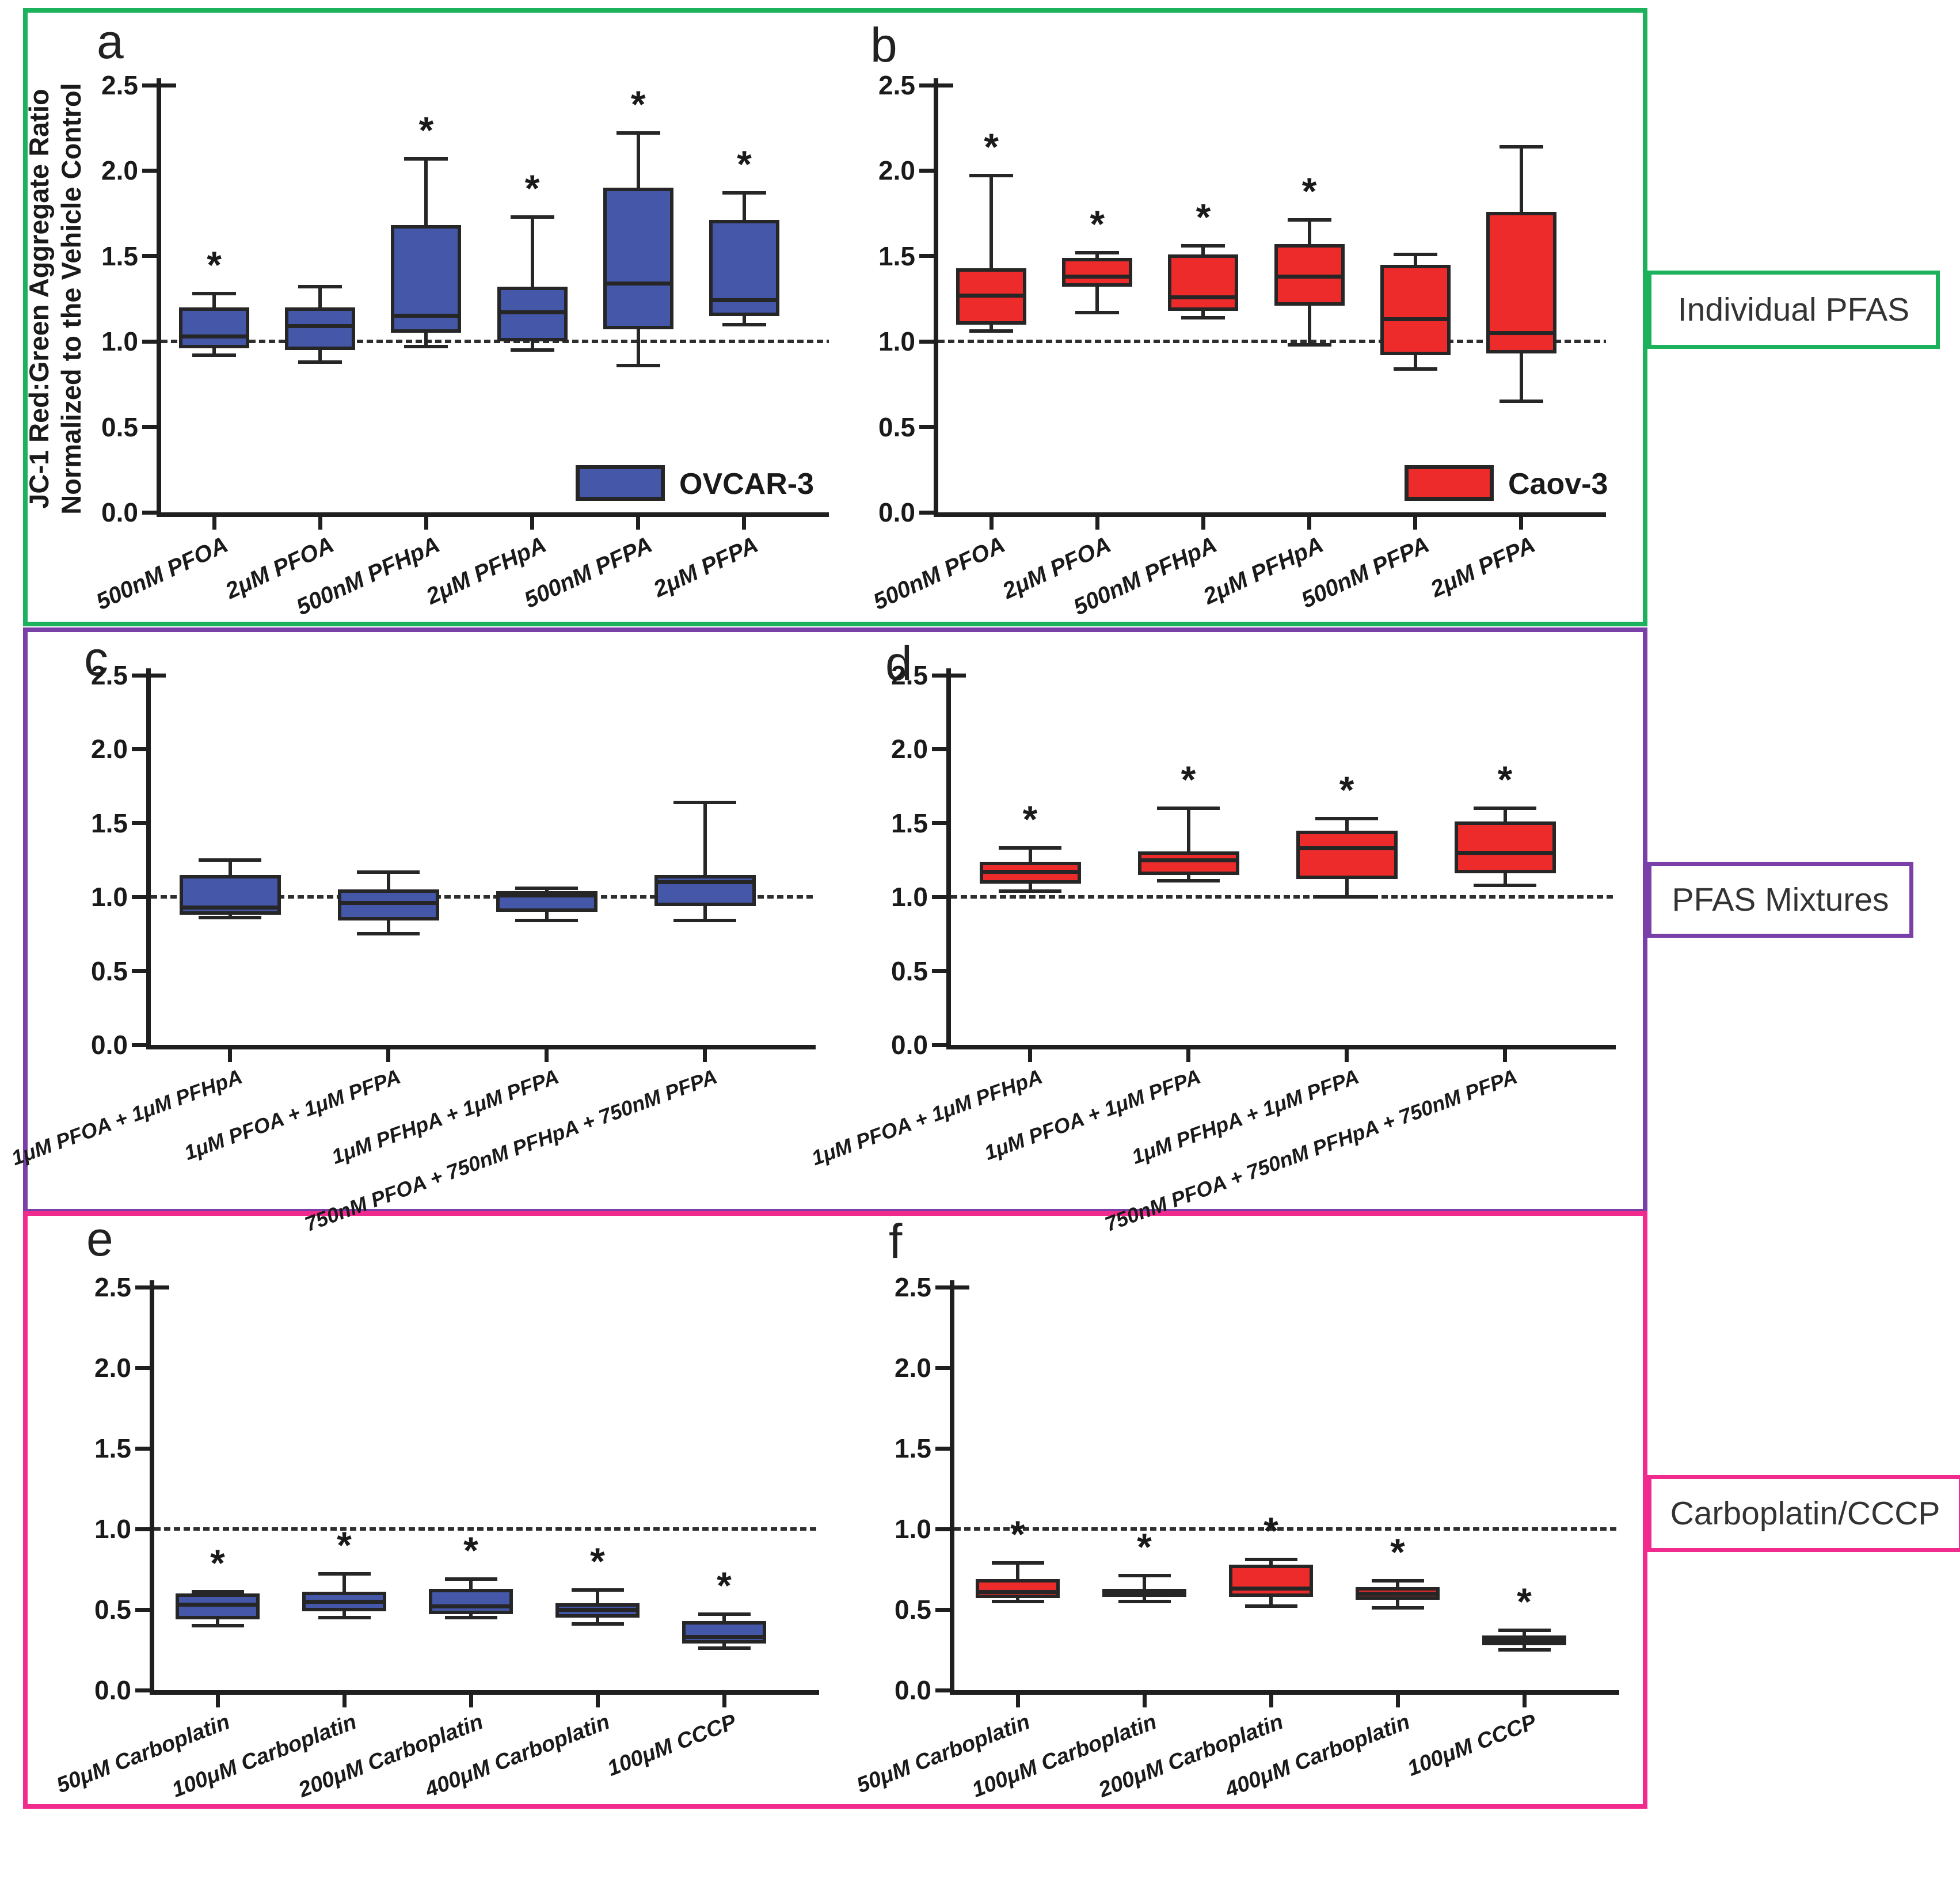 The height and width of the screenshot is (1902, 1960). Describe the element at coordinates (1794, 309) in the screenshot. I see `group-label-text: Individual PFAS` at that location.